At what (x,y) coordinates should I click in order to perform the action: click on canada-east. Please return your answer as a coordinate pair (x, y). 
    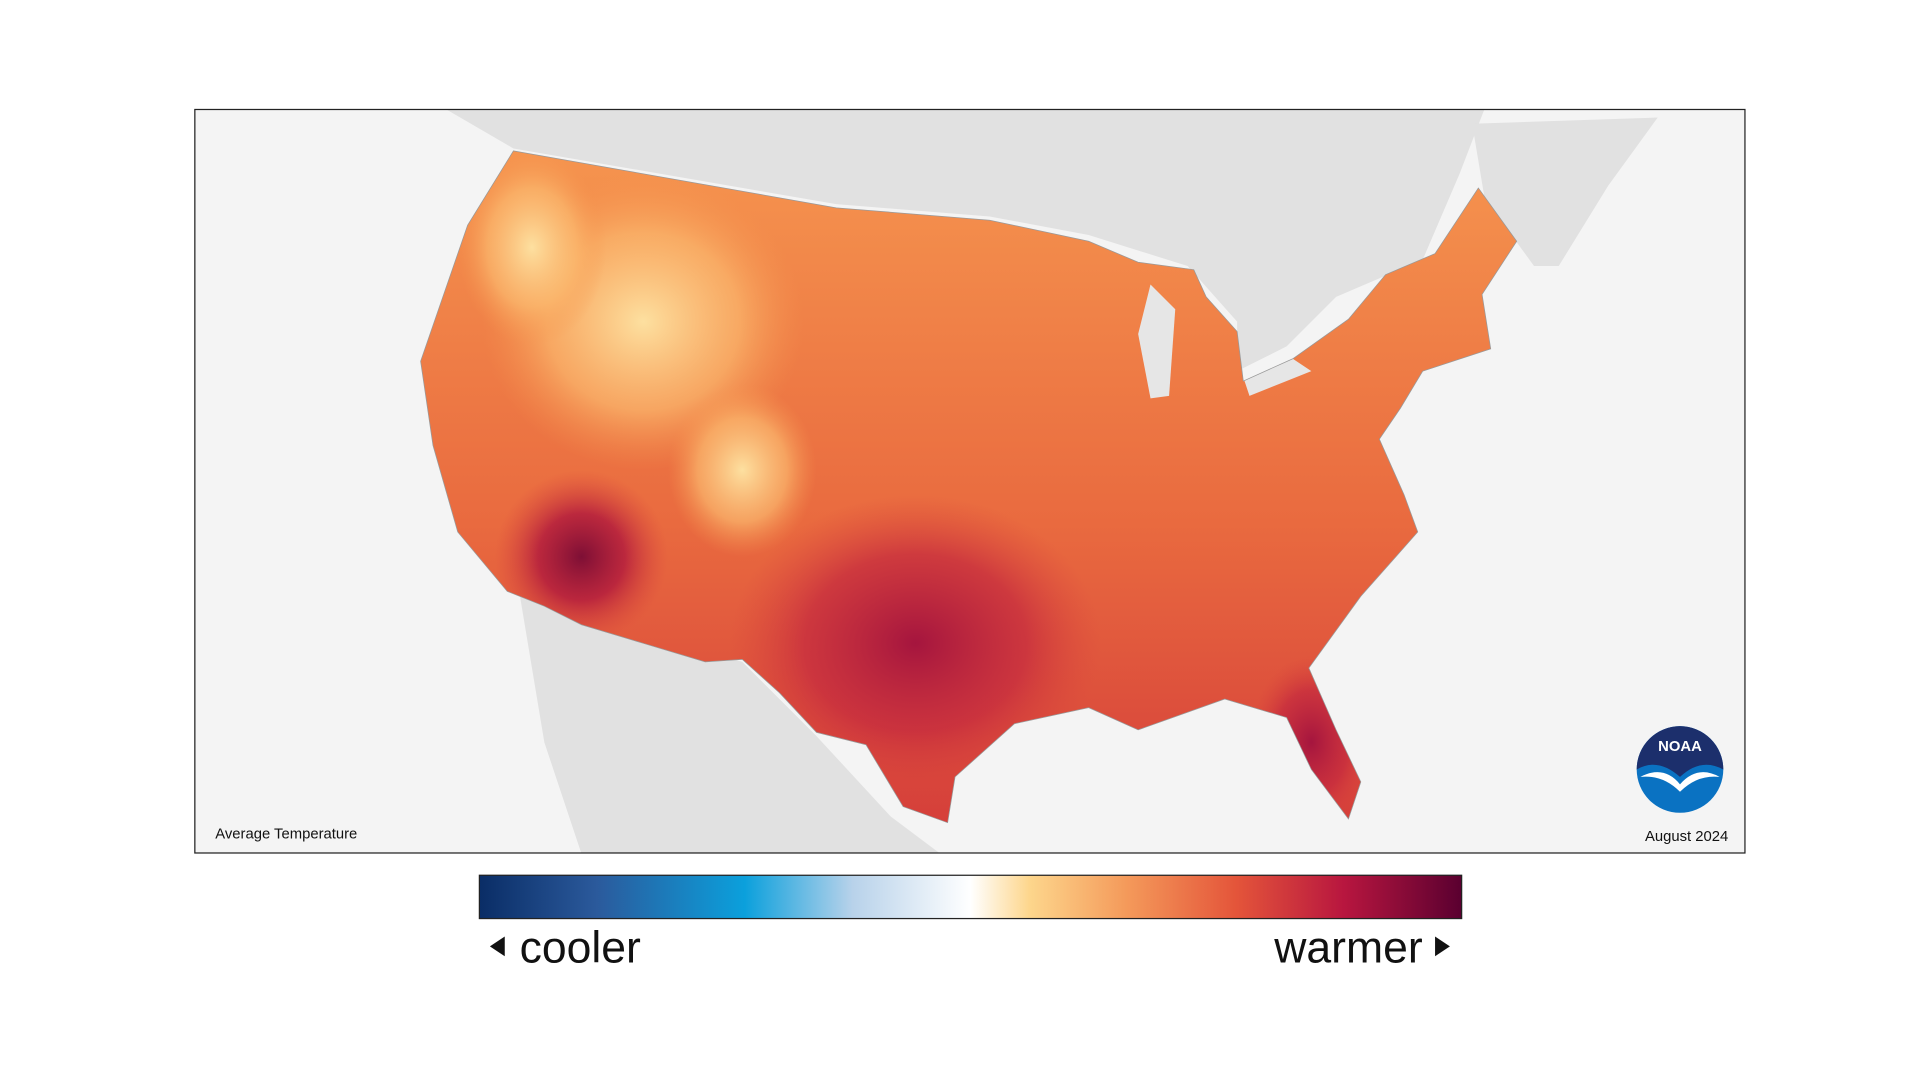
    Looking at the image, I should click on (1565, 191).